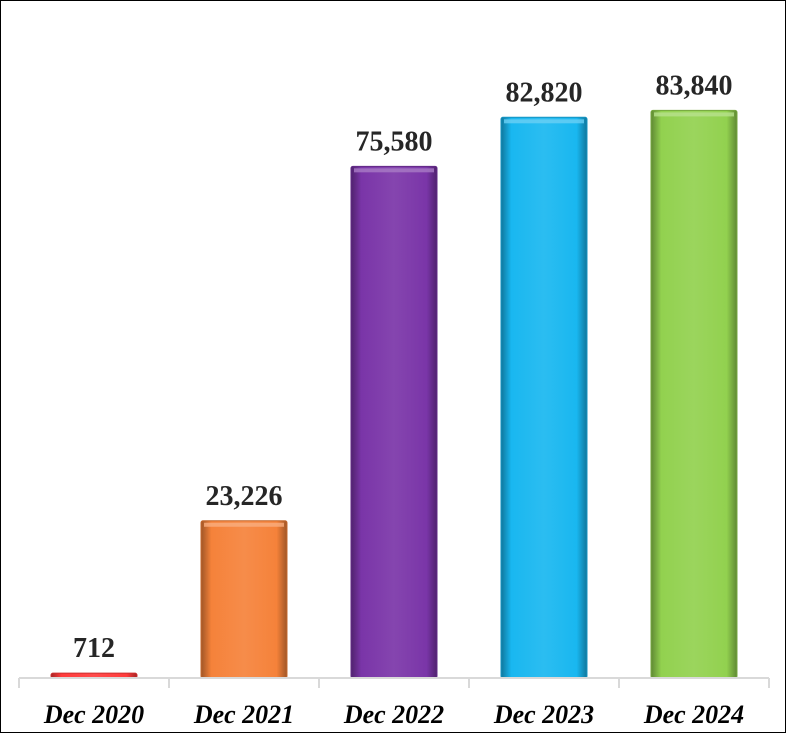 Image resolution: width=787 pixels, height=734 pixels. What do you see at coordinates (93, 714) in the screenshot?
I see `x-tick-label: Dec 2020` at bounding box center [93, 714].